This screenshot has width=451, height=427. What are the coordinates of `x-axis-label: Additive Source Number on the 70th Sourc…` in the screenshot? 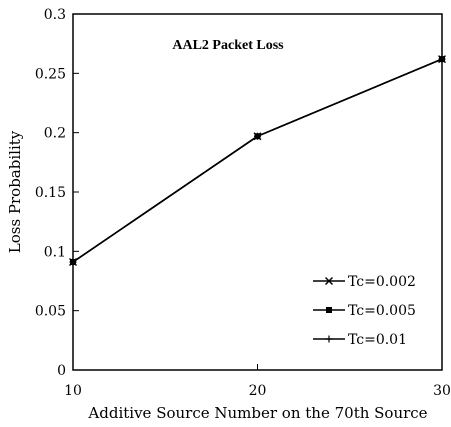 It's located at (257, 413).